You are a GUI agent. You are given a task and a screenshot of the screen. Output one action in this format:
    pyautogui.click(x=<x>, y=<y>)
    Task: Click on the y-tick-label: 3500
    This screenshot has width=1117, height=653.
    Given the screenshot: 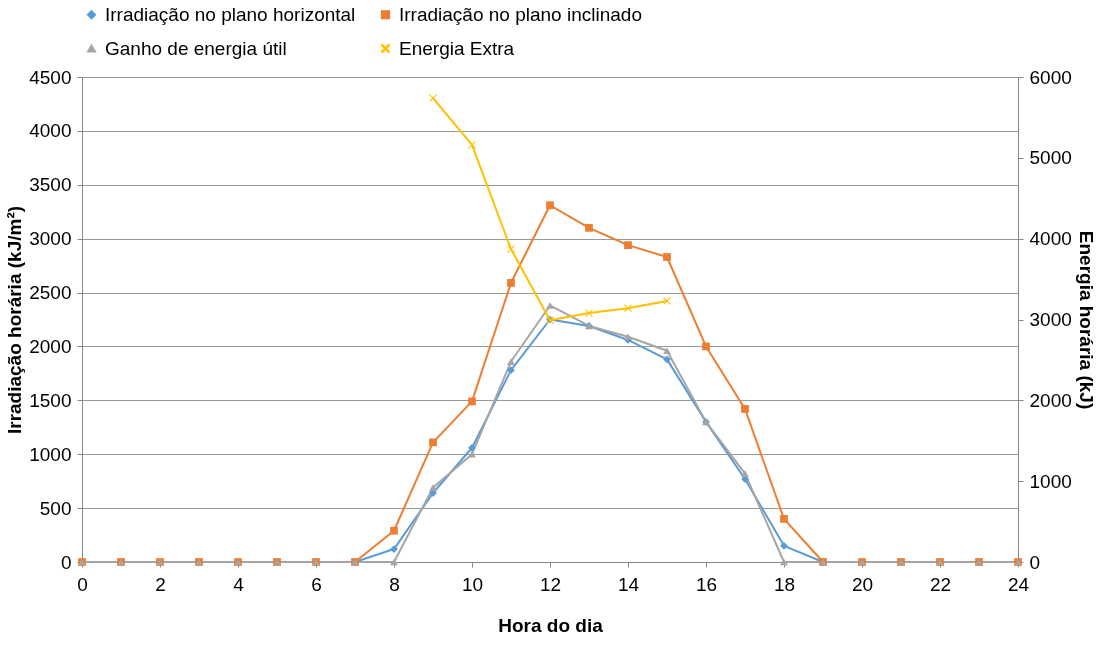 What is the action you would take?
    pyautogui.click(x=50, y=185)
    